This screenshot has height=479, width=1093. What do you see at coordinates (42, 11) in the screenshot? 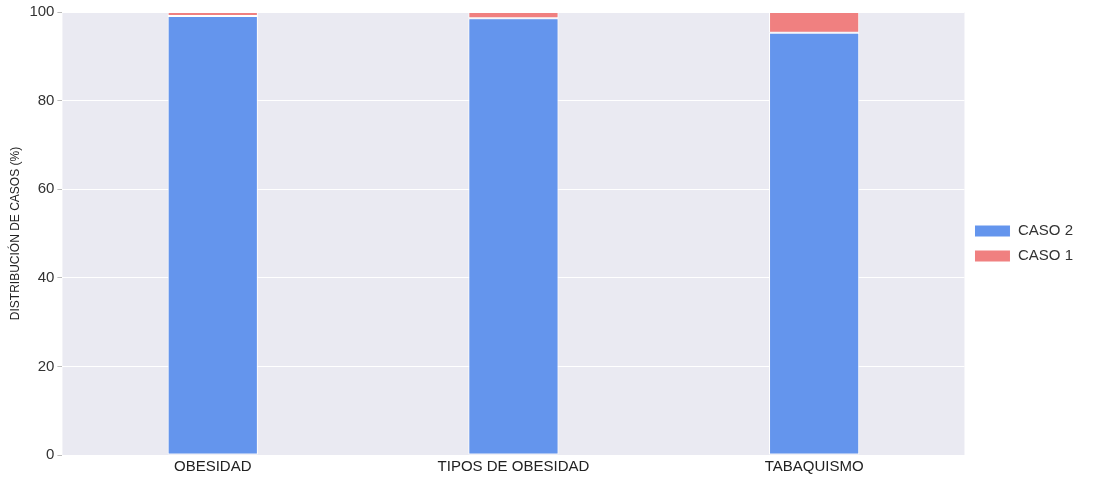
I see `y-tick-label: 100` at bounding box center [42, 11].